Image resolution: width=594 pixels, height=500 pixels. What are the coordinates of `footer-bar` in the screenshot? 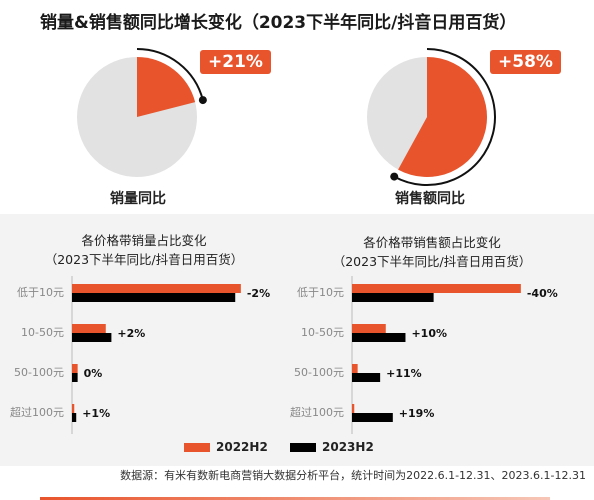 It's located at (297, 496).